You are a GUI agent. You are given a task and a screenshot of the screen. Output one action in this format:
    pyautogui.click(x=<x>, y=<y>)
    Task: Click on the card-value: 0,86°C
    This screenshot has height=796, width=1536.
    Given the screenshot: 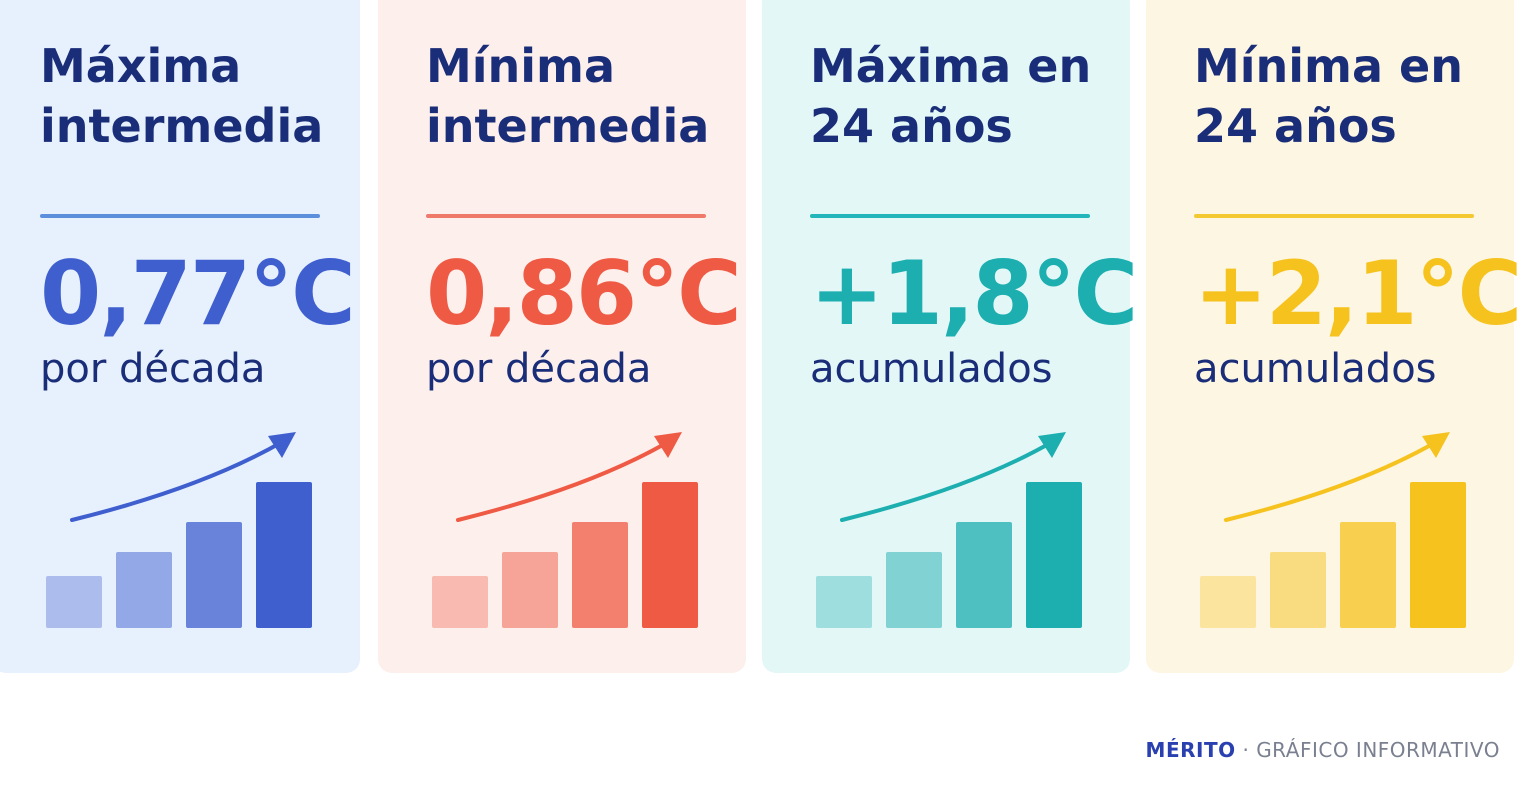 What is the action you would take?
    pyautogui.click(x=584, y=293)
    